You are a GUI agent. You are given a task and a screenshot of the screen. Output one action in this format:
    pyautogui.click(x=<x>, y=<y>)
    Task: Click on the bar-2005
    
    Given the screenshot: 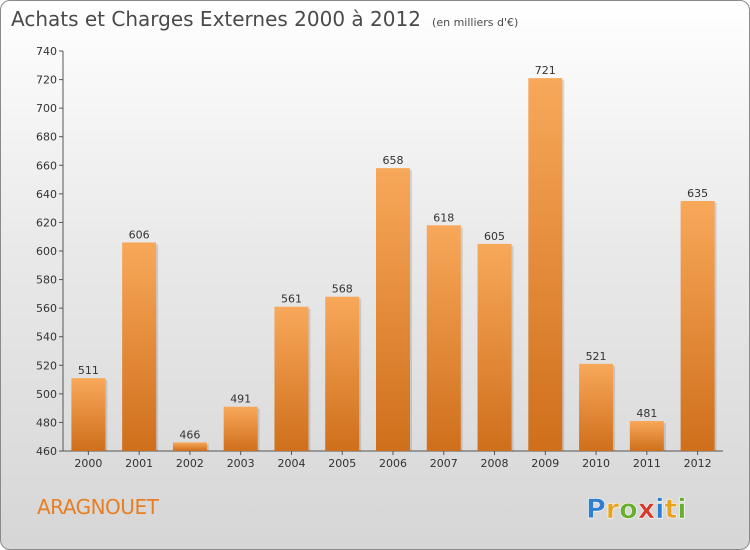 What is the action you would take?
    pyautogui.click(x=342, y=373)
    